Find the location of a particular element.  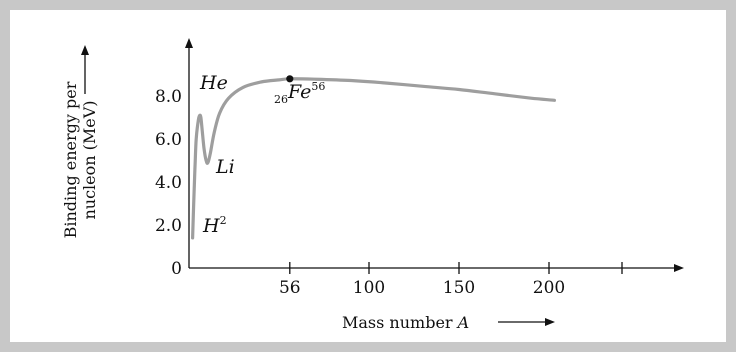

y-axis-arrow is located at coordinates (189, 43).